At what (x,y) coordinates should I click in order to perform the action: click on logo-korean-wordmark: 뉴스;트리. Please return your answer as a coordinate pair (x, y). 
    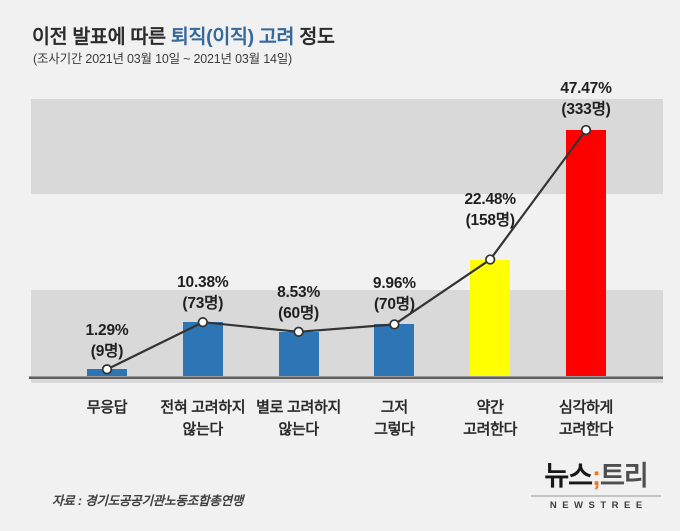
    Looking at the image, I should click on (596, 476).